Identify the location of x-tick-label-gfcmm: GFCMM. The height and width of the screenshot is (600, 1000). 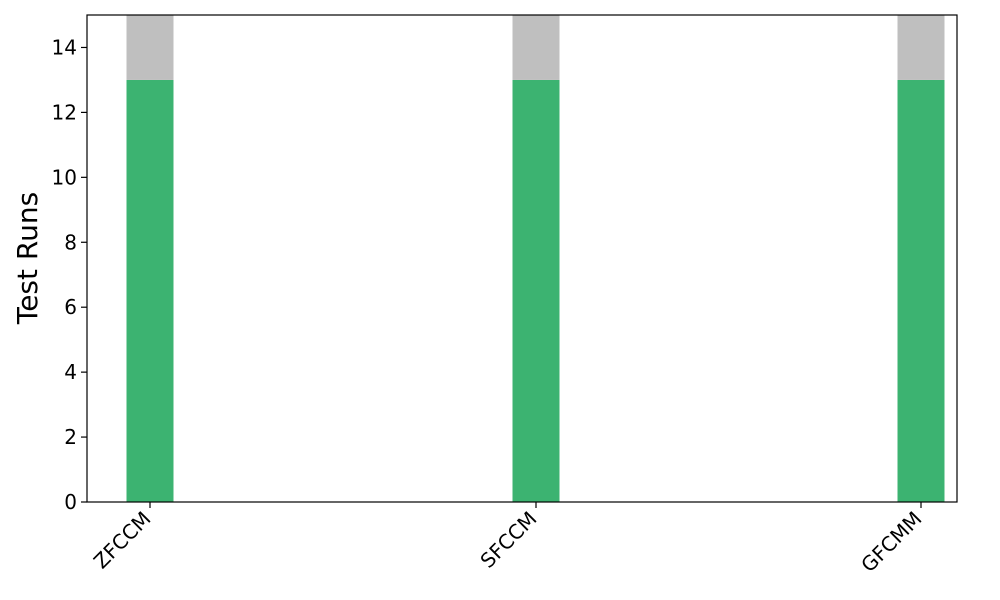
(891, 542).